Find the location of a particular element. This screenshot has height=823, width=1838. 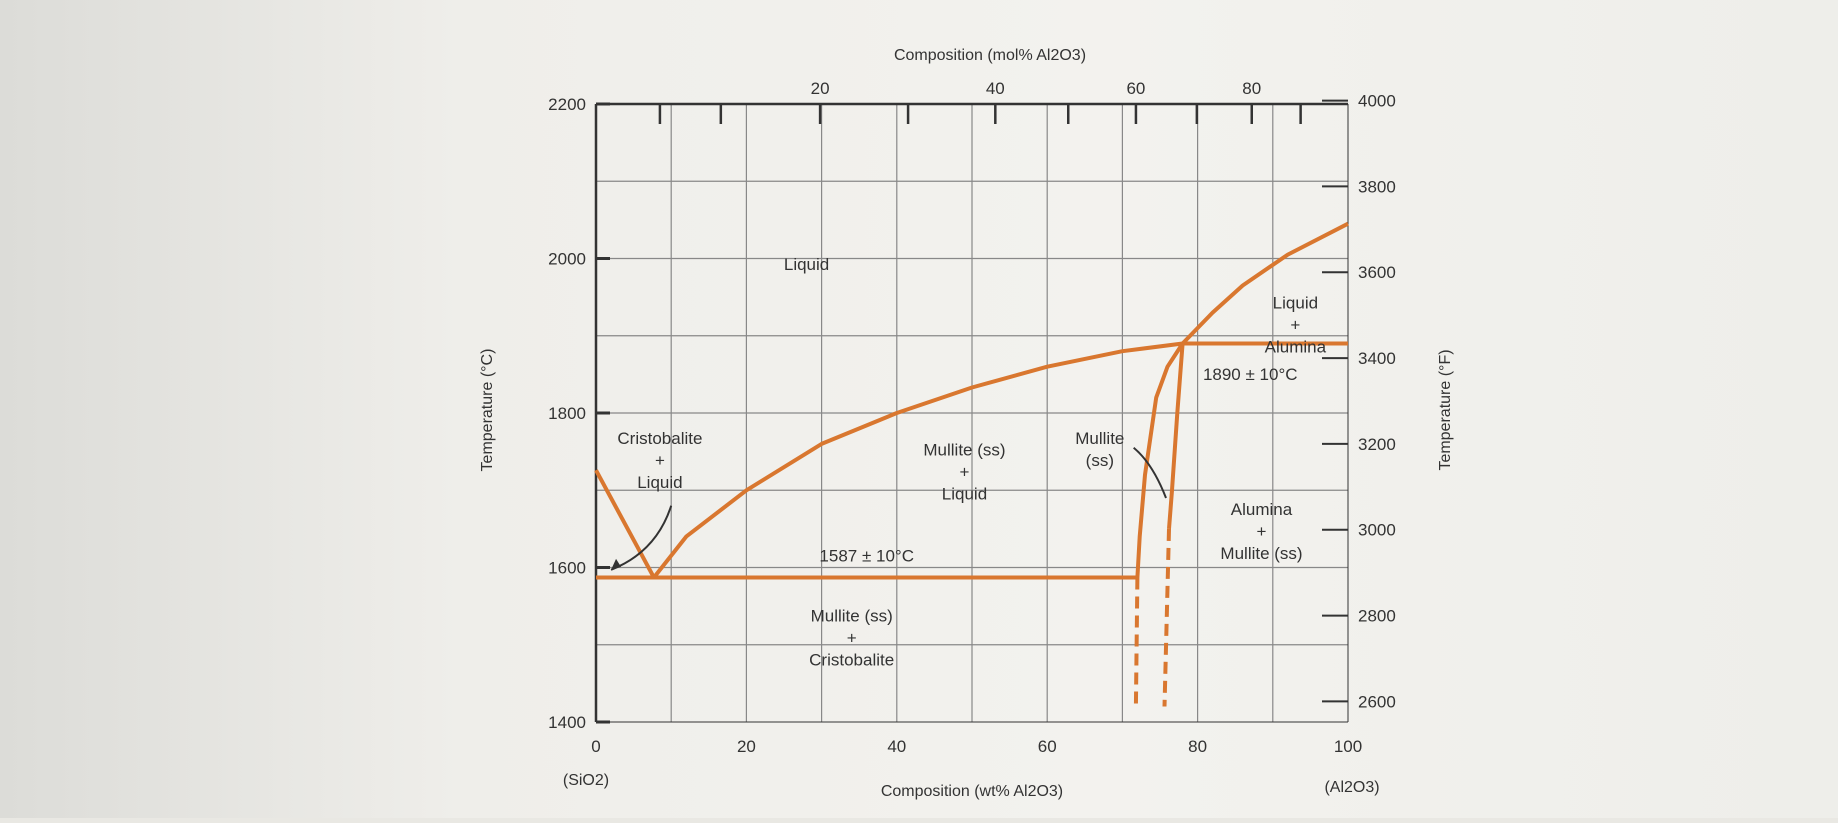

x-tick-label: 20 is located at coordinates (746, 746).